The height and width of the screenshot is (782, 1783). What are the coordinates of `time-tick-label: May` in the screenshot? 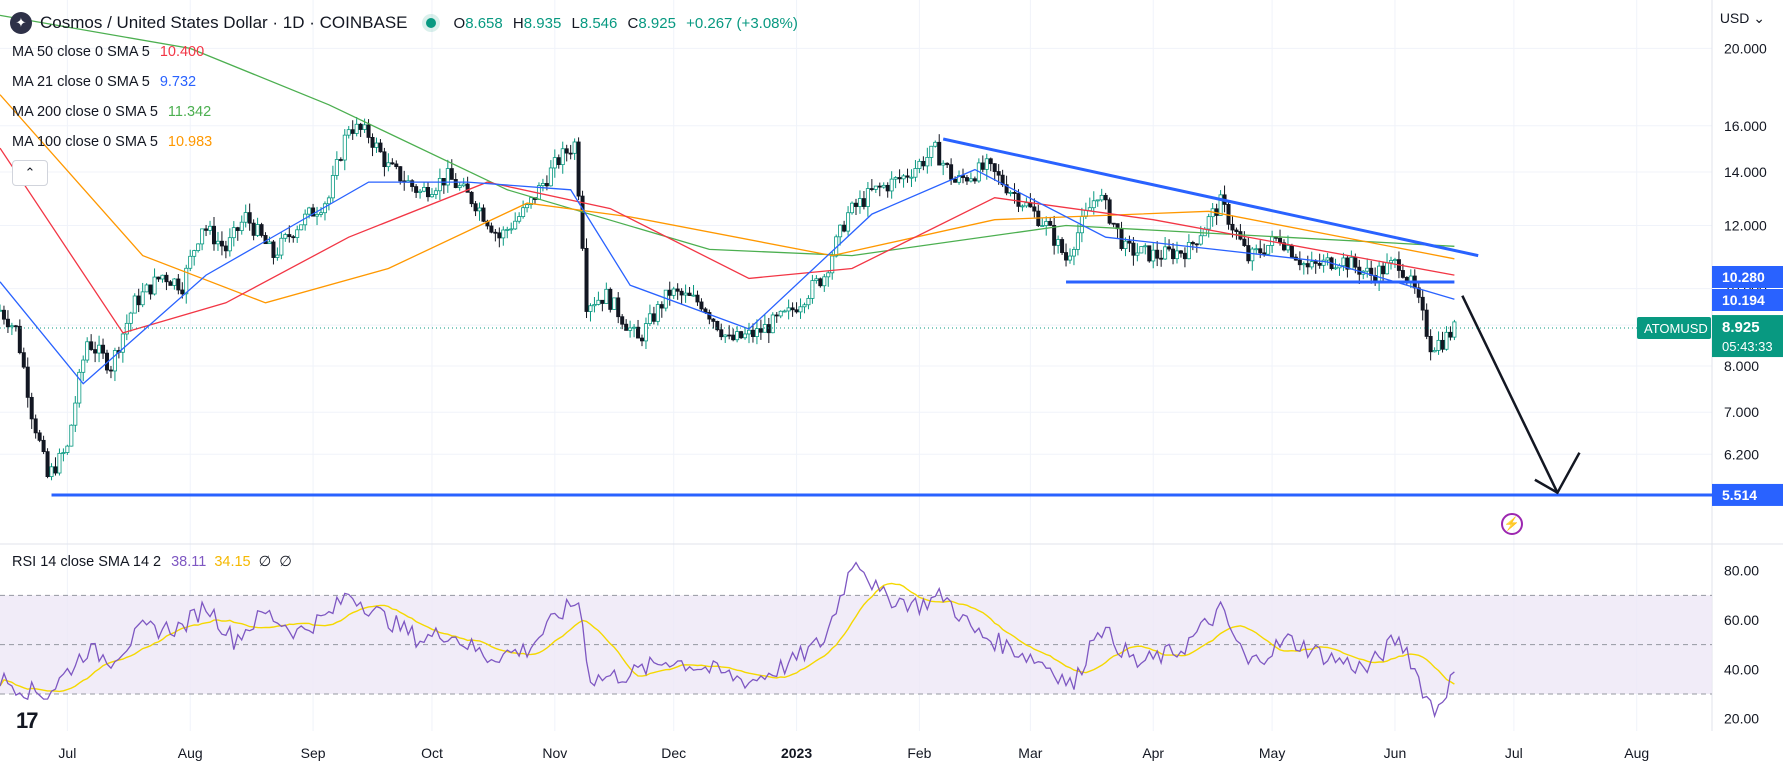 It's located at (1272, 753).